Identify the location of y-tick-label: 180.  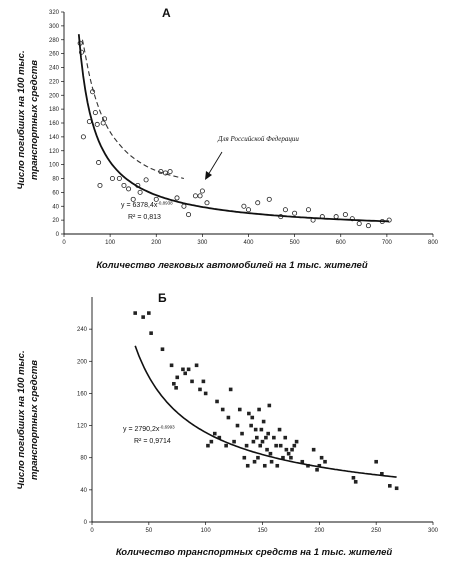
(54, 110).